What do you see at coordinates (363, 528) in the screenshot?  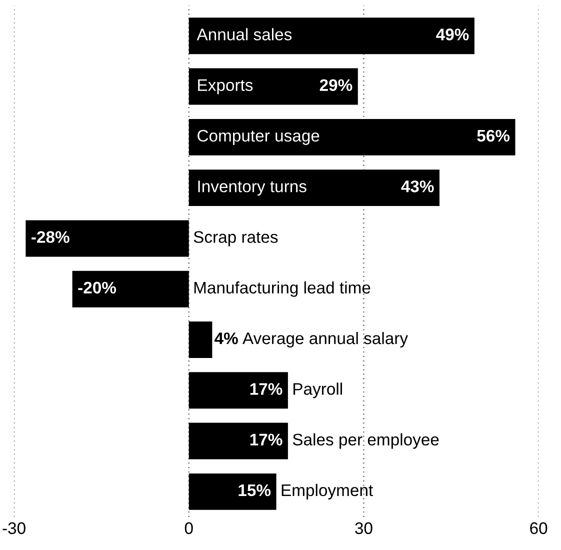 I see `x-tick-label: 30` at bounding box center [363, 528].